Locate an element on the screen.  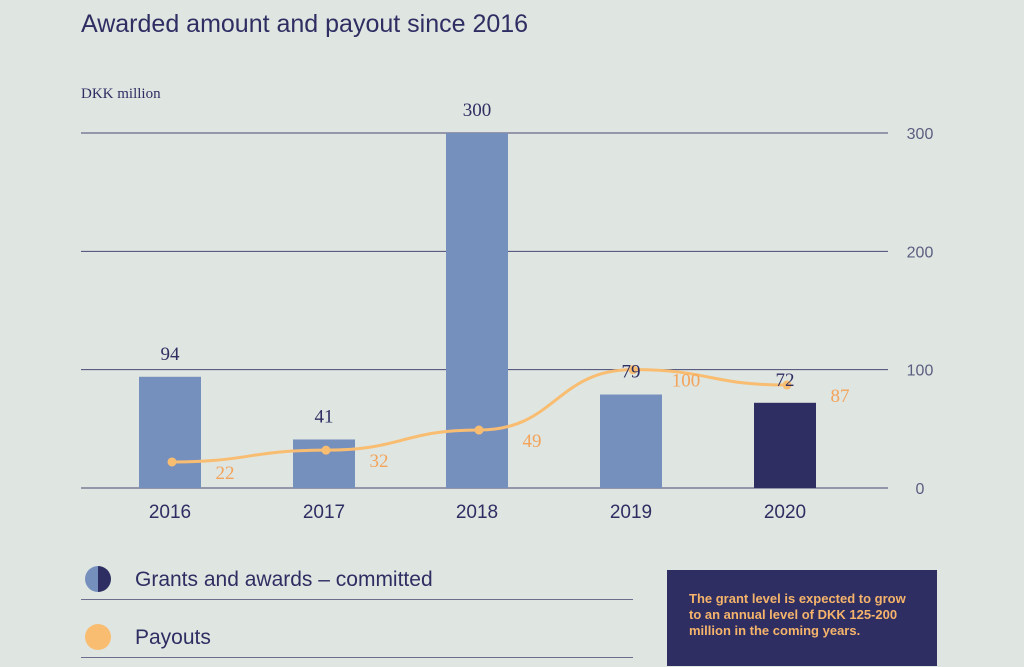
x-tick-label: 2017 is located at coordinates (324, 512).